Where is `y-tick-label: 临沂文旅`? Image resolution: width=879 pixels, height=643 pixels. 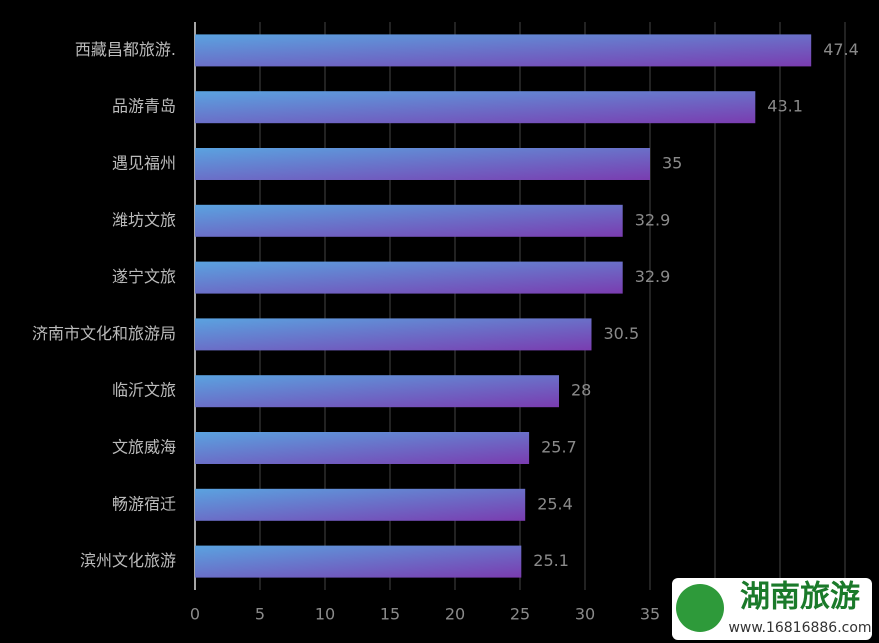
y-tick-label: 临沂文旅 is located at coordinates (144, 390).